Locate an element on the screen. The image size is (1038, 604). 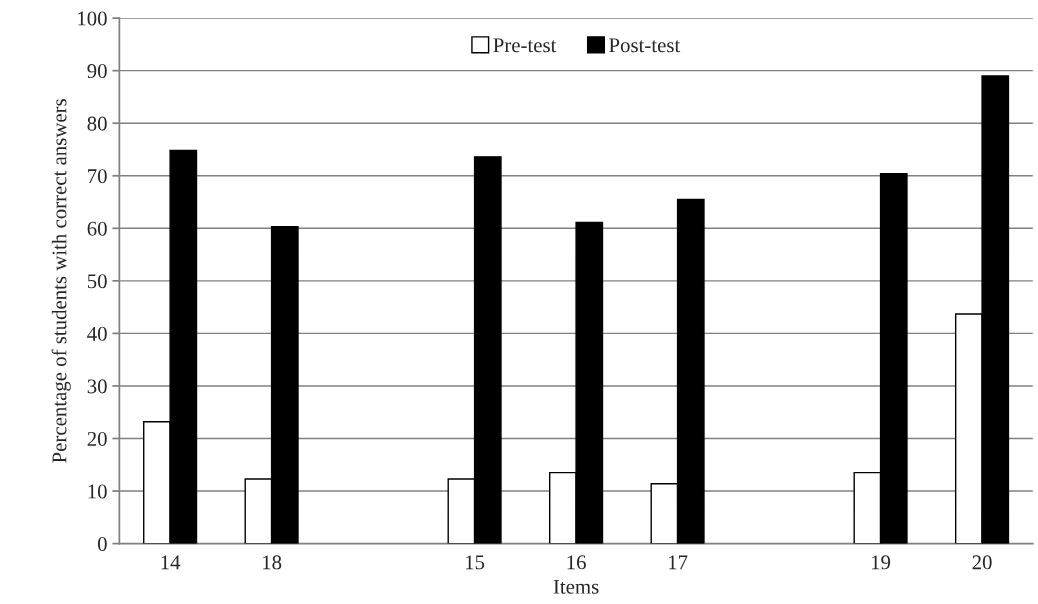
x-tick-label: 17 is located at coordinates (678, 562).